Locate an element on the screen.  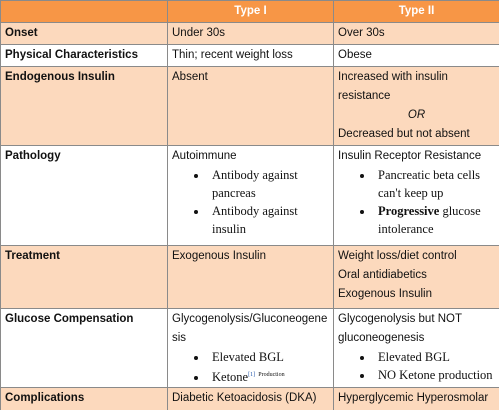
cell-line: Oral antidiabetics is located at coordinates (382, 275).